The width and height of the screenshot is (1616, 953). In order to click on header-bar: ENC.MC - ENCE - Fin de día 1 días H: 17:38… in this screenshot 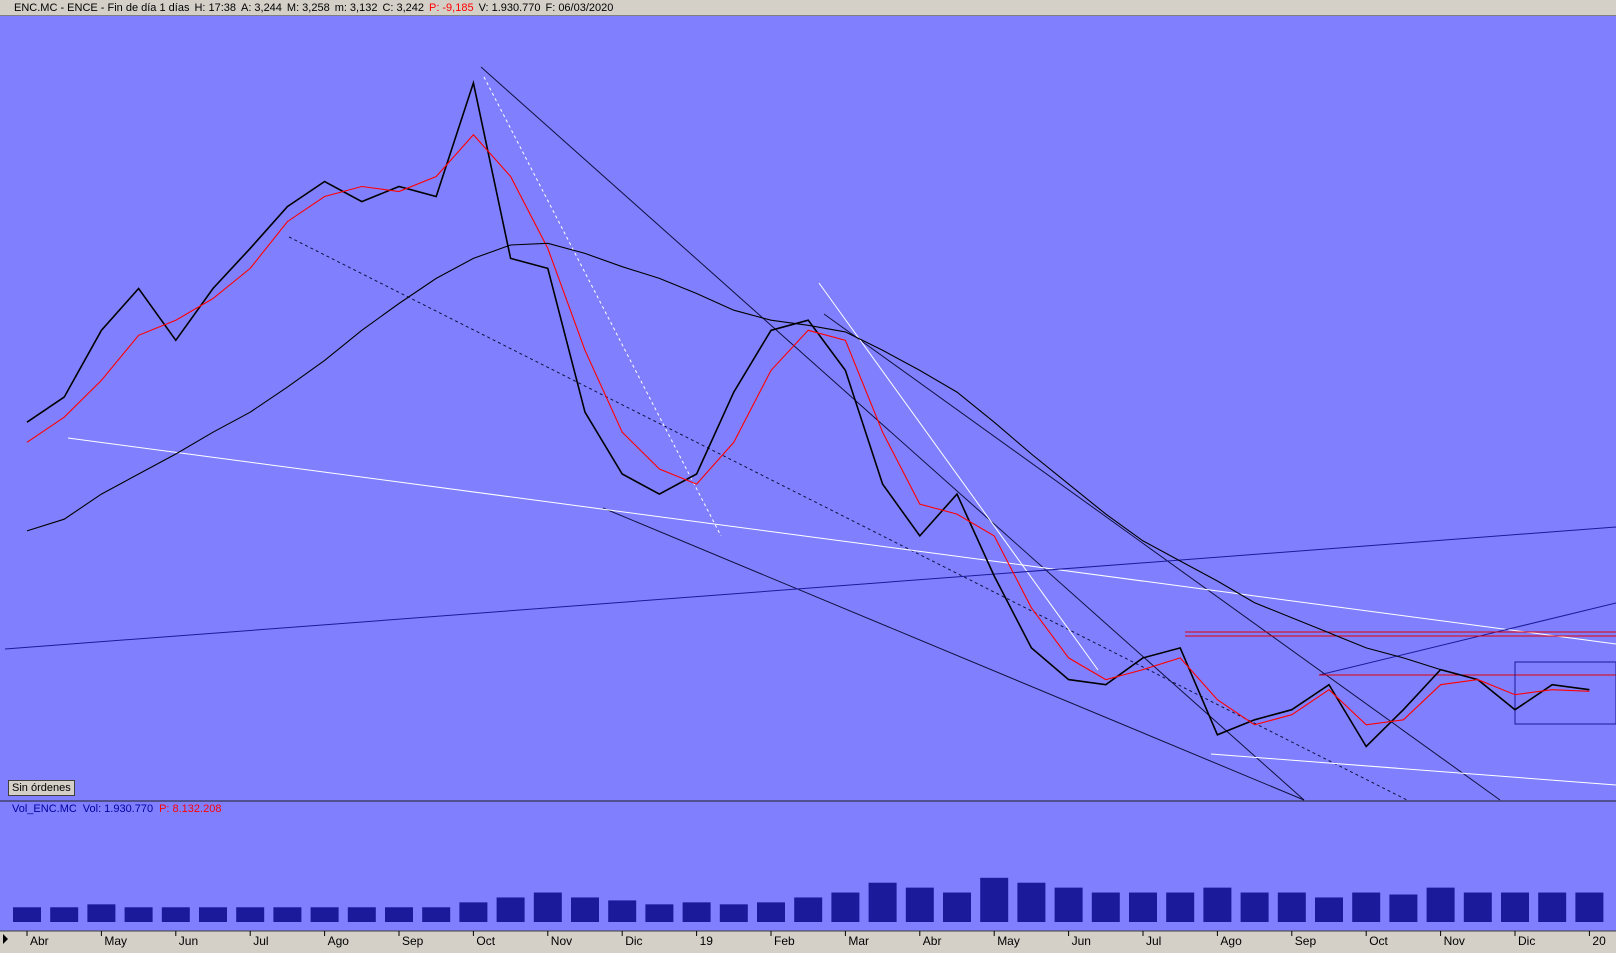, I will do `click(808, 8)`.